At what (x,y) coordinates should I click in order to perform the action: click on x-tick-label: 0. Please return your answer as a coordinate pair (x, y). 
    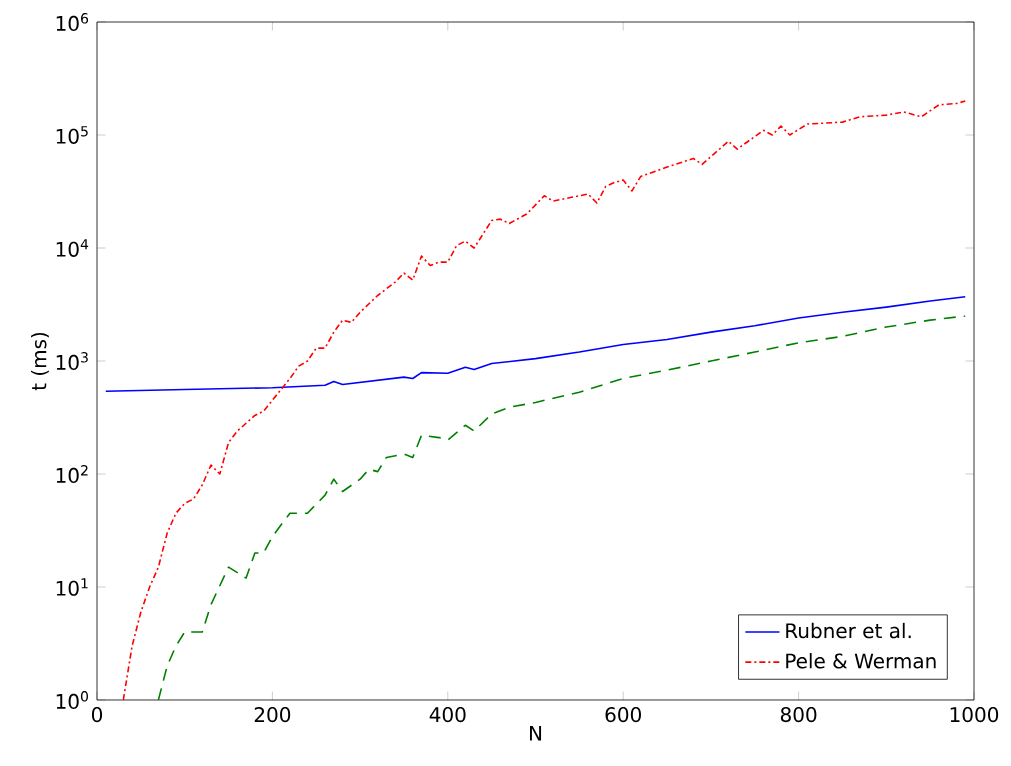
    Looking at the image, I should click on (97, 715).